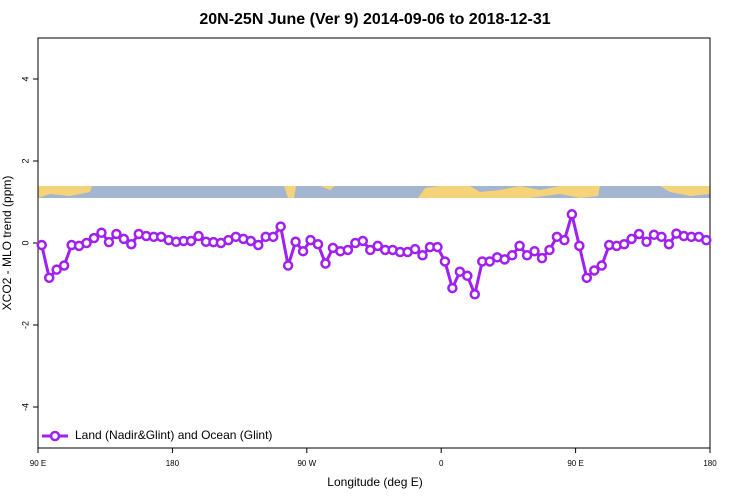 The height and width of the screenshot is (500, 750). Describe the element at coordinates (25, 407) in the screenshot. I see `y-tick-label: -4` at that location.